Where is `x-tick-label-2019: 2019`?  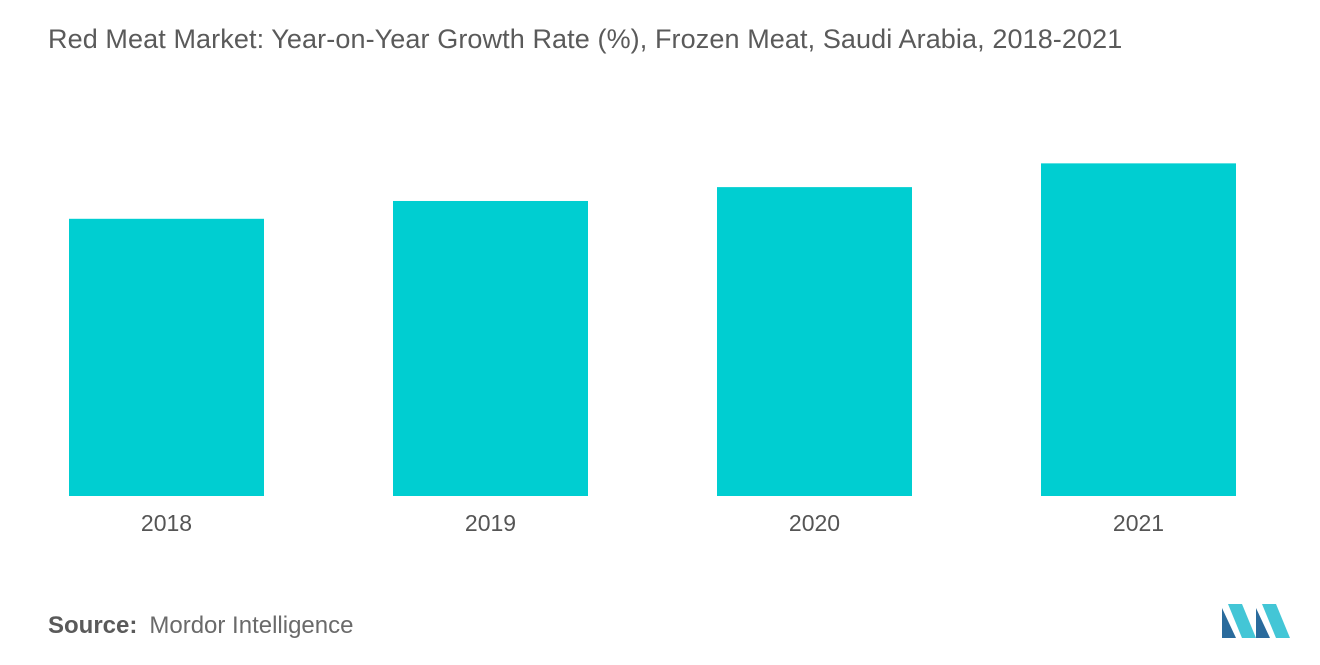 x-tick-label-2019: 2019 is located at coordinates (490, 523).